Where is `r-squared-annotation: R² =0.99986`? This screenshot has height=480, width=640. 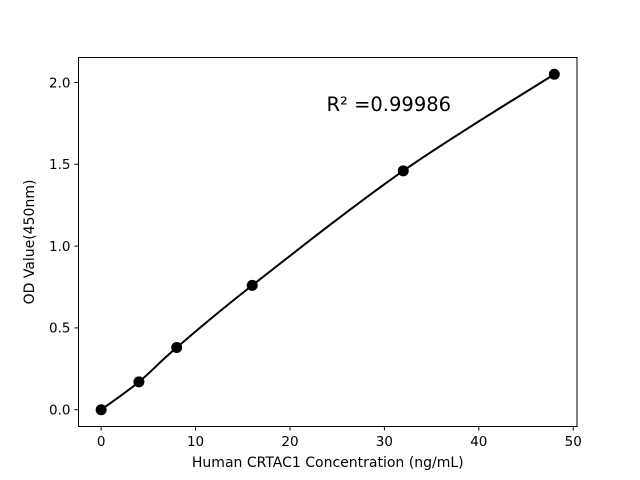 r-squared-annotation: R² =0.99986 is located at coordinates (389, 104).